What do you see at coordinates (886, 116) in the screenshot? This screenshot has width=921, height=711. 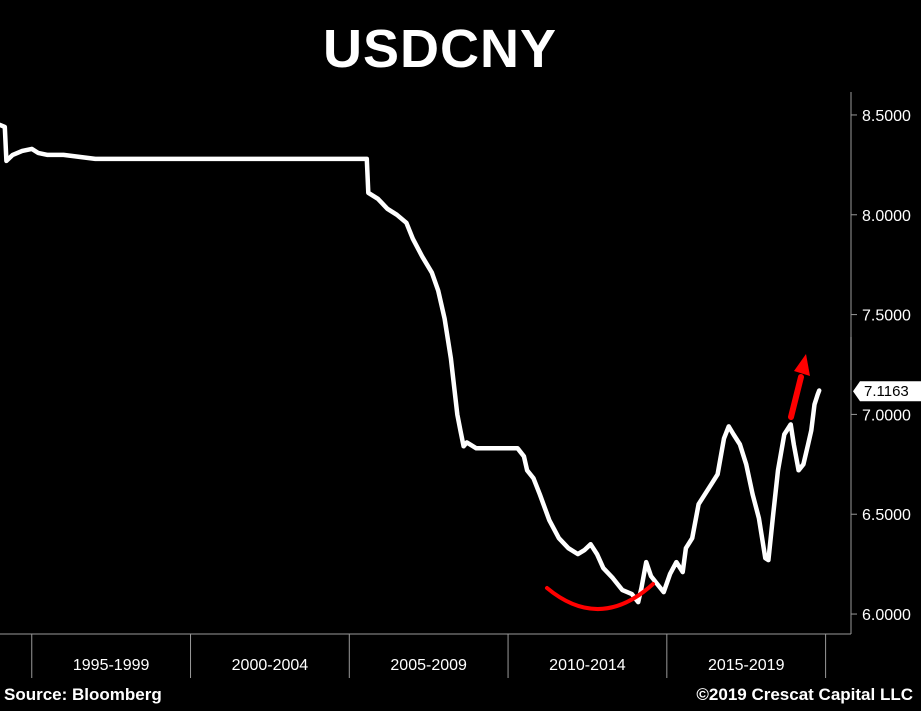 I see `y-tick-label: 8.5000` at bounding box center [886, 116].